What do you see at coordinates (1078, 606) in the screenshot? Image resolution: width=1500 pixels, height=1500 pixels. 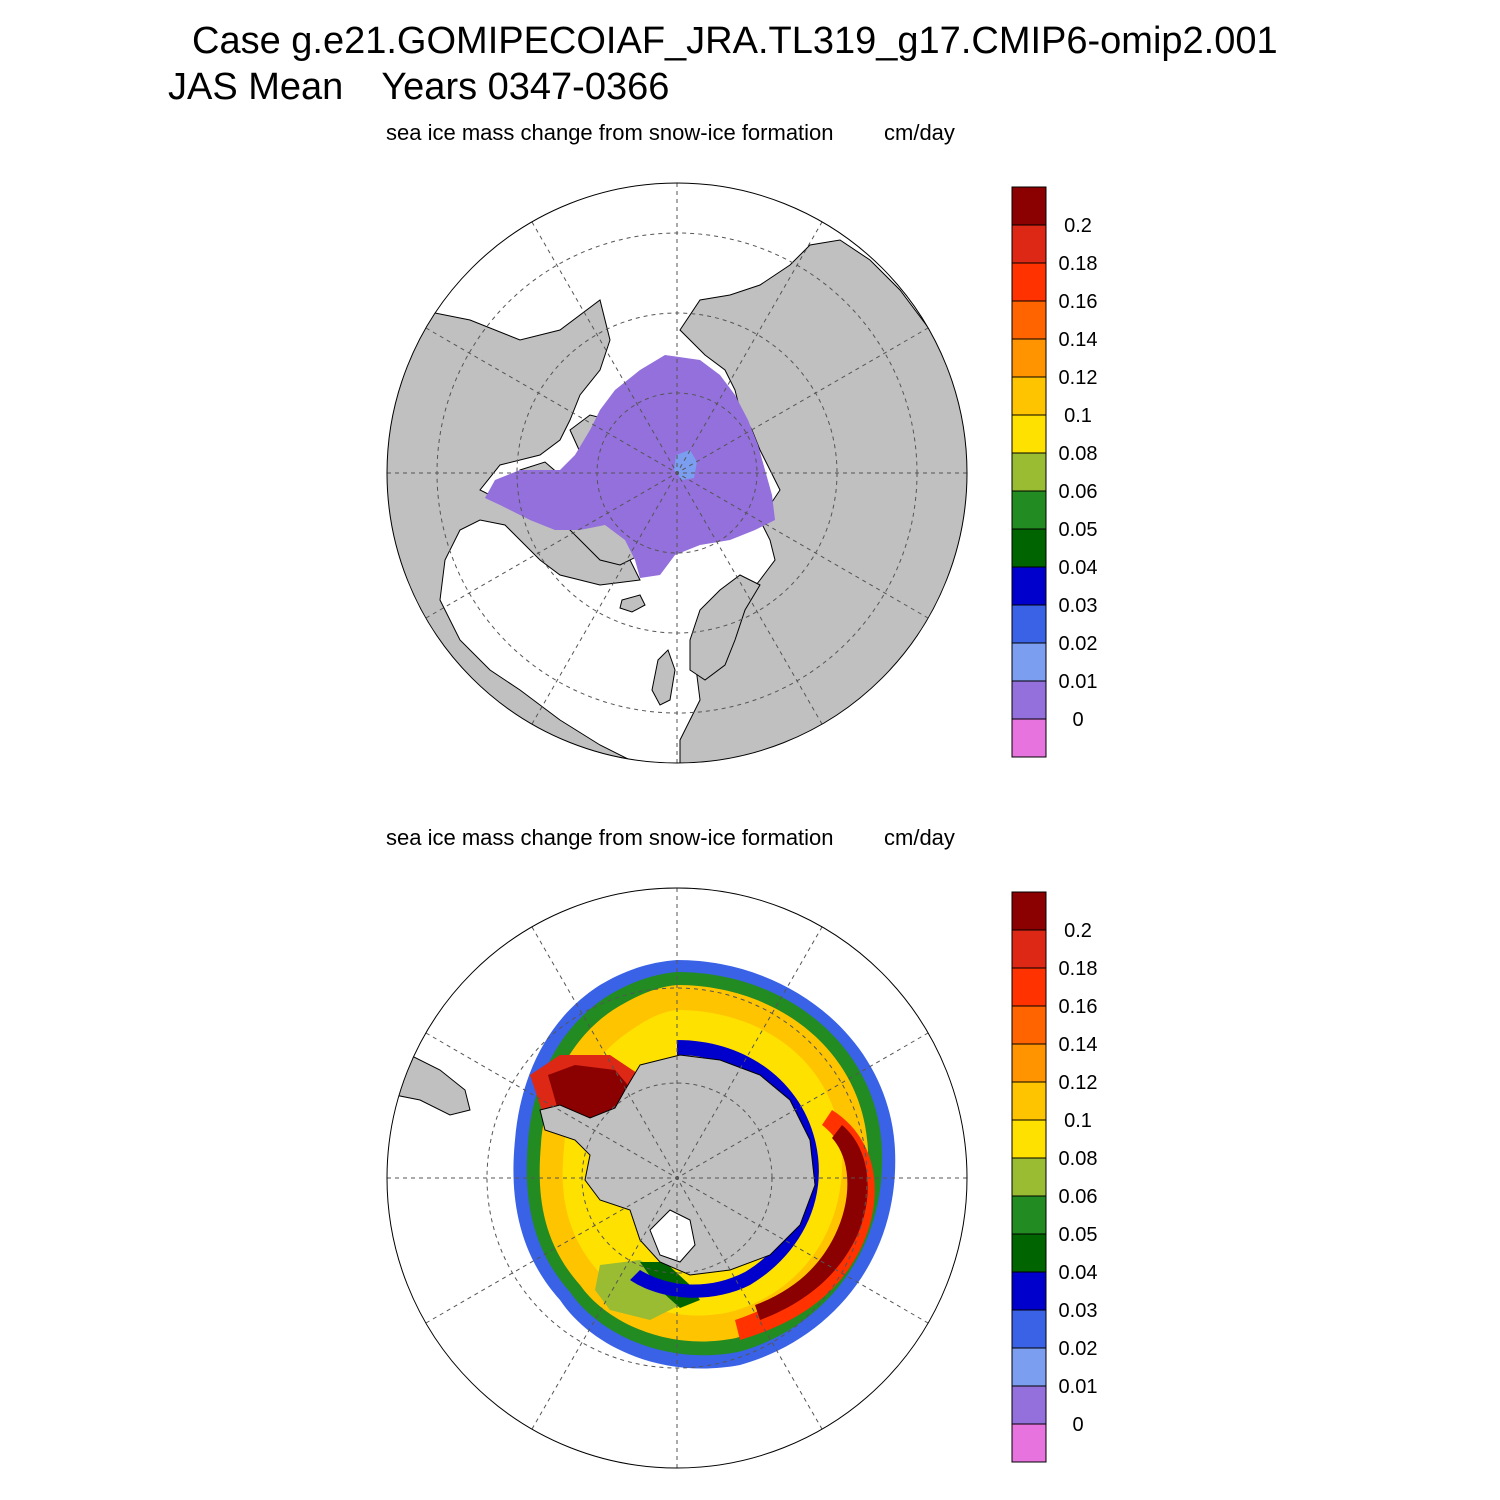 I see `north-colorbar-label: 0.03` at bounding box center [1078, 606].